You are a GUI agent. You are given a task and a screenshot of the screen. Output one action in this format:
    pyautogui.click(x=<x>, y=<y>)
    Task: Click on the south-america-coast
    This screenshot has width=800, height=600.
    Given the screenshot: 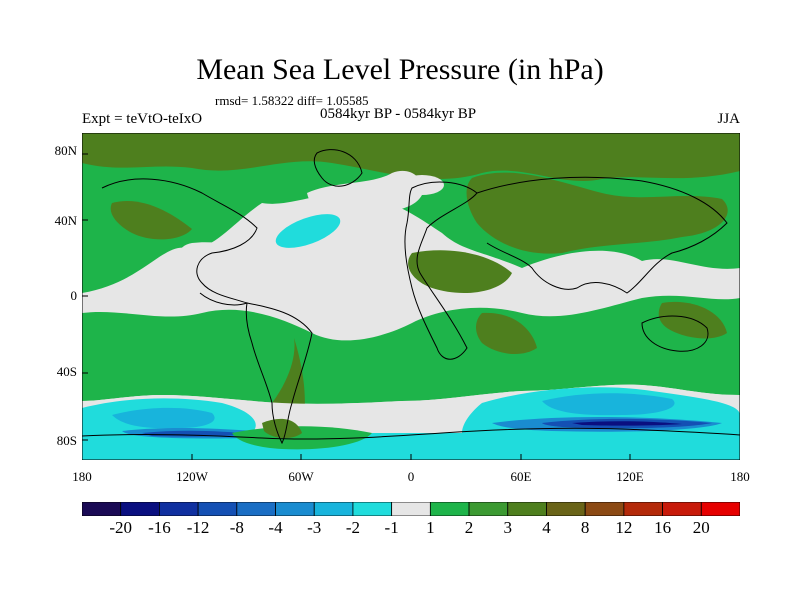 What is the action you would take?
    pyautogui.click(x=279, y=373)
    